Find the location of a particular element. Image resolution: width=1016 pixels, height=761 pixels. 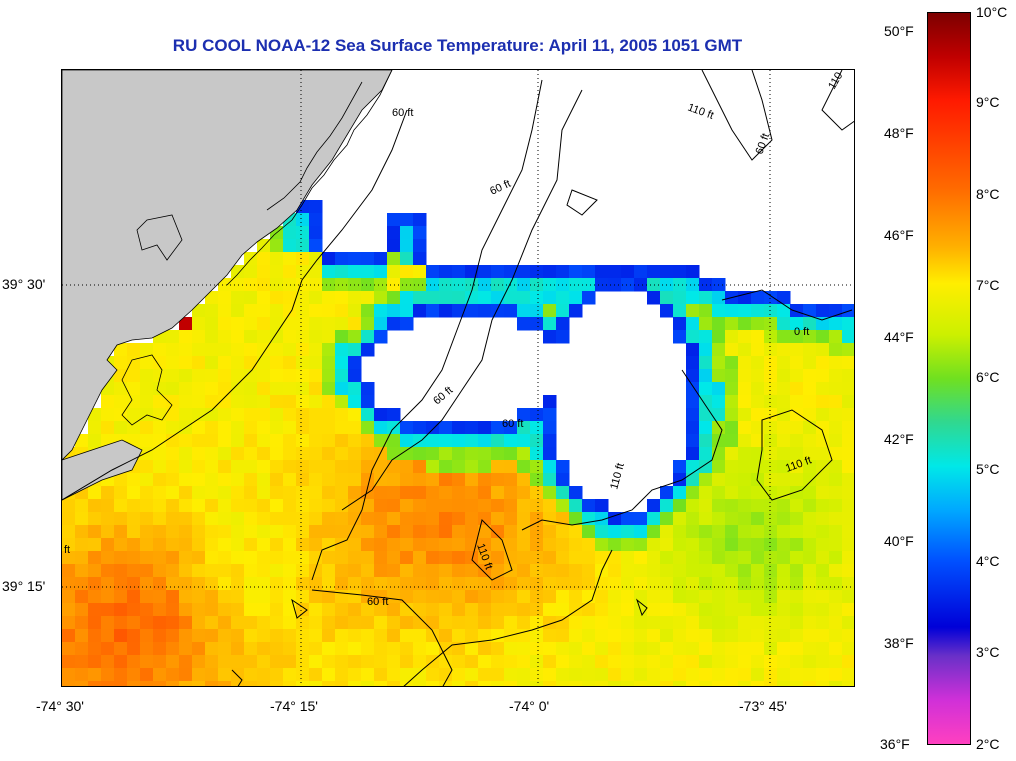

colorbar-c-label: 8°C is located at coordinates (988, 194).